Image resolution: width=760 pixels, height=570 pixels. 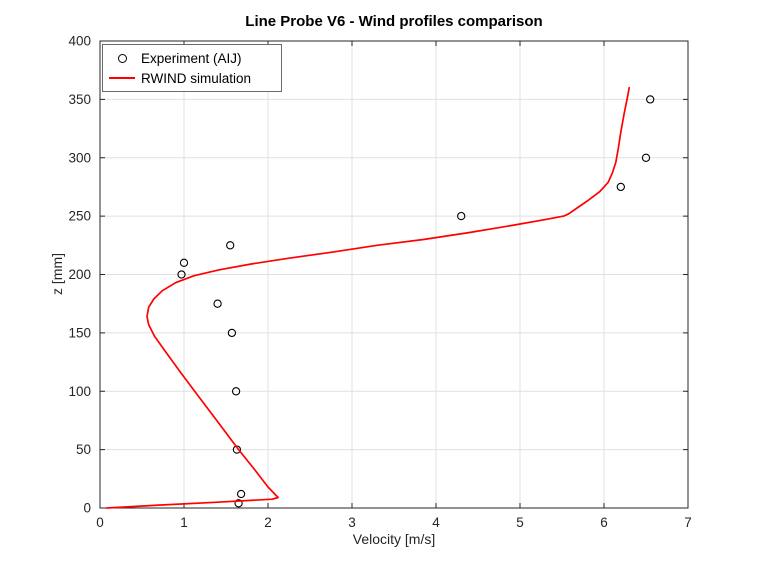 I want to click on x-tick-label: 6, so click(x=604, y=522).